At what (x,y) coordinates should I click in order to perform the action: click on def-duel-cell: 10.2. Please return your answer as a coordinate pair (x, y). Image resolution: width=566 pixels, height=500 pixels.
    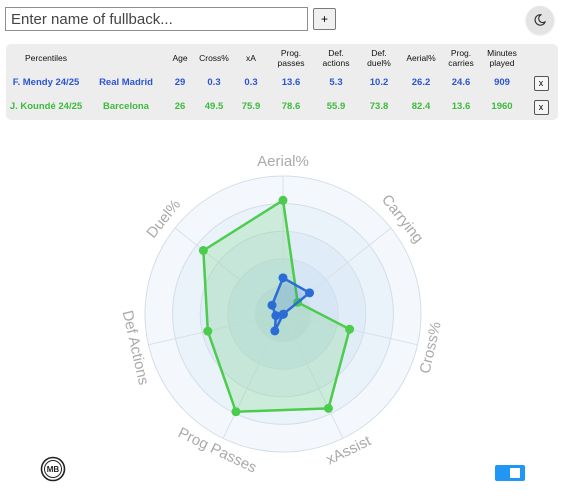
    Looking at the image, I should click on (379, 82).